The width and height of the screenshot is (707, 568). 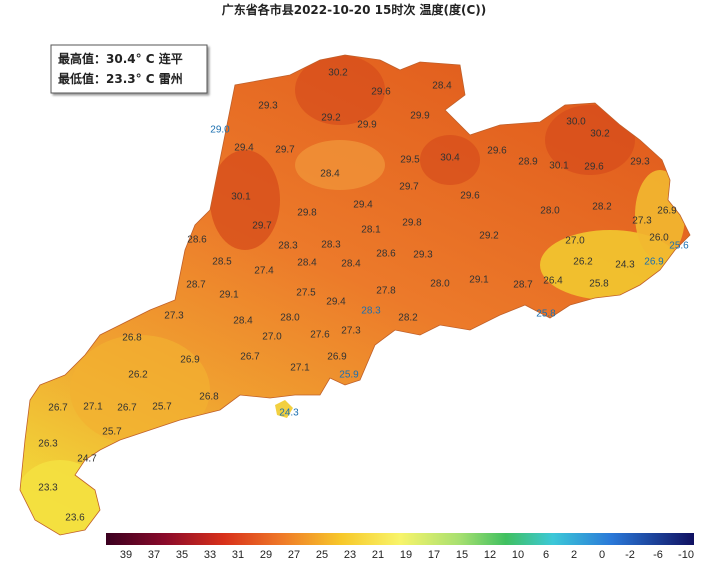 I want to click on color-bar, so click(x=400, y=539).